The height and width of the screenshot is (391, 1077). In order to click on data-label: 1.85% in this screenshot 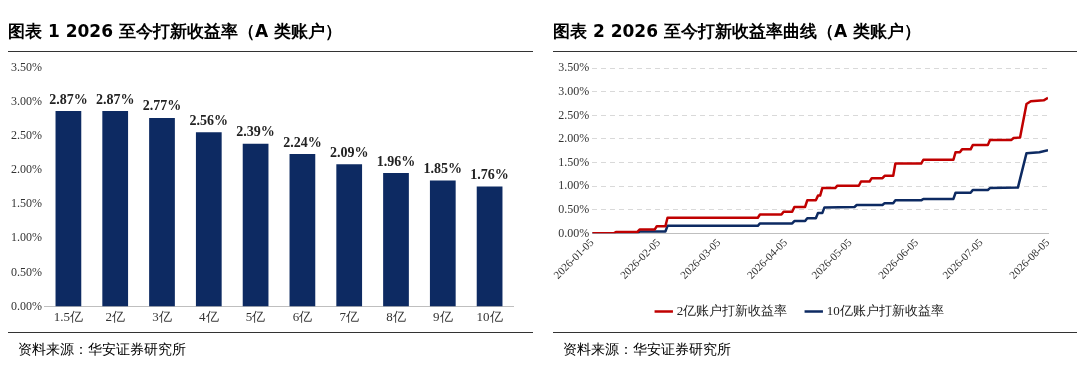, I will do `click(443, 169)`.